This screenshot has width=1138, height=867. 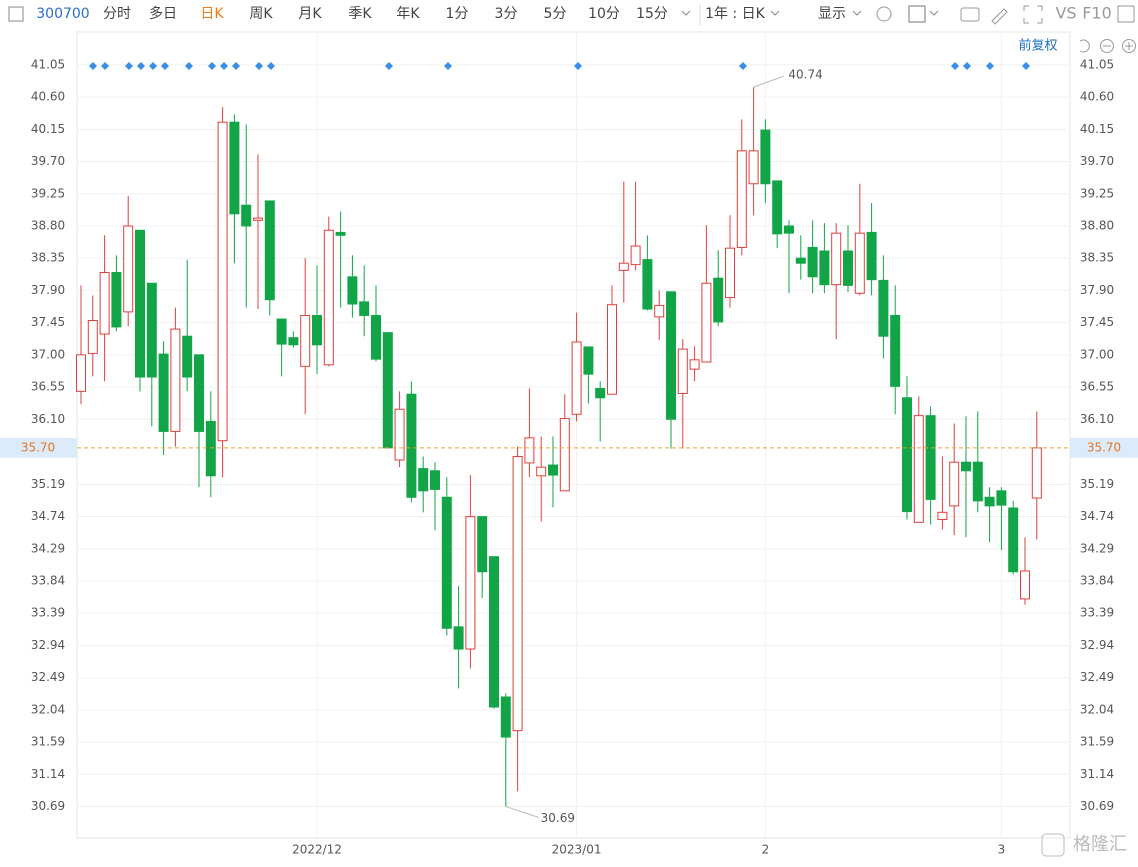 What do you see at coordinates (1037, 46) in the screenshot?
I see `adjust-select: 前复权` at bounding box center [1037, 46].